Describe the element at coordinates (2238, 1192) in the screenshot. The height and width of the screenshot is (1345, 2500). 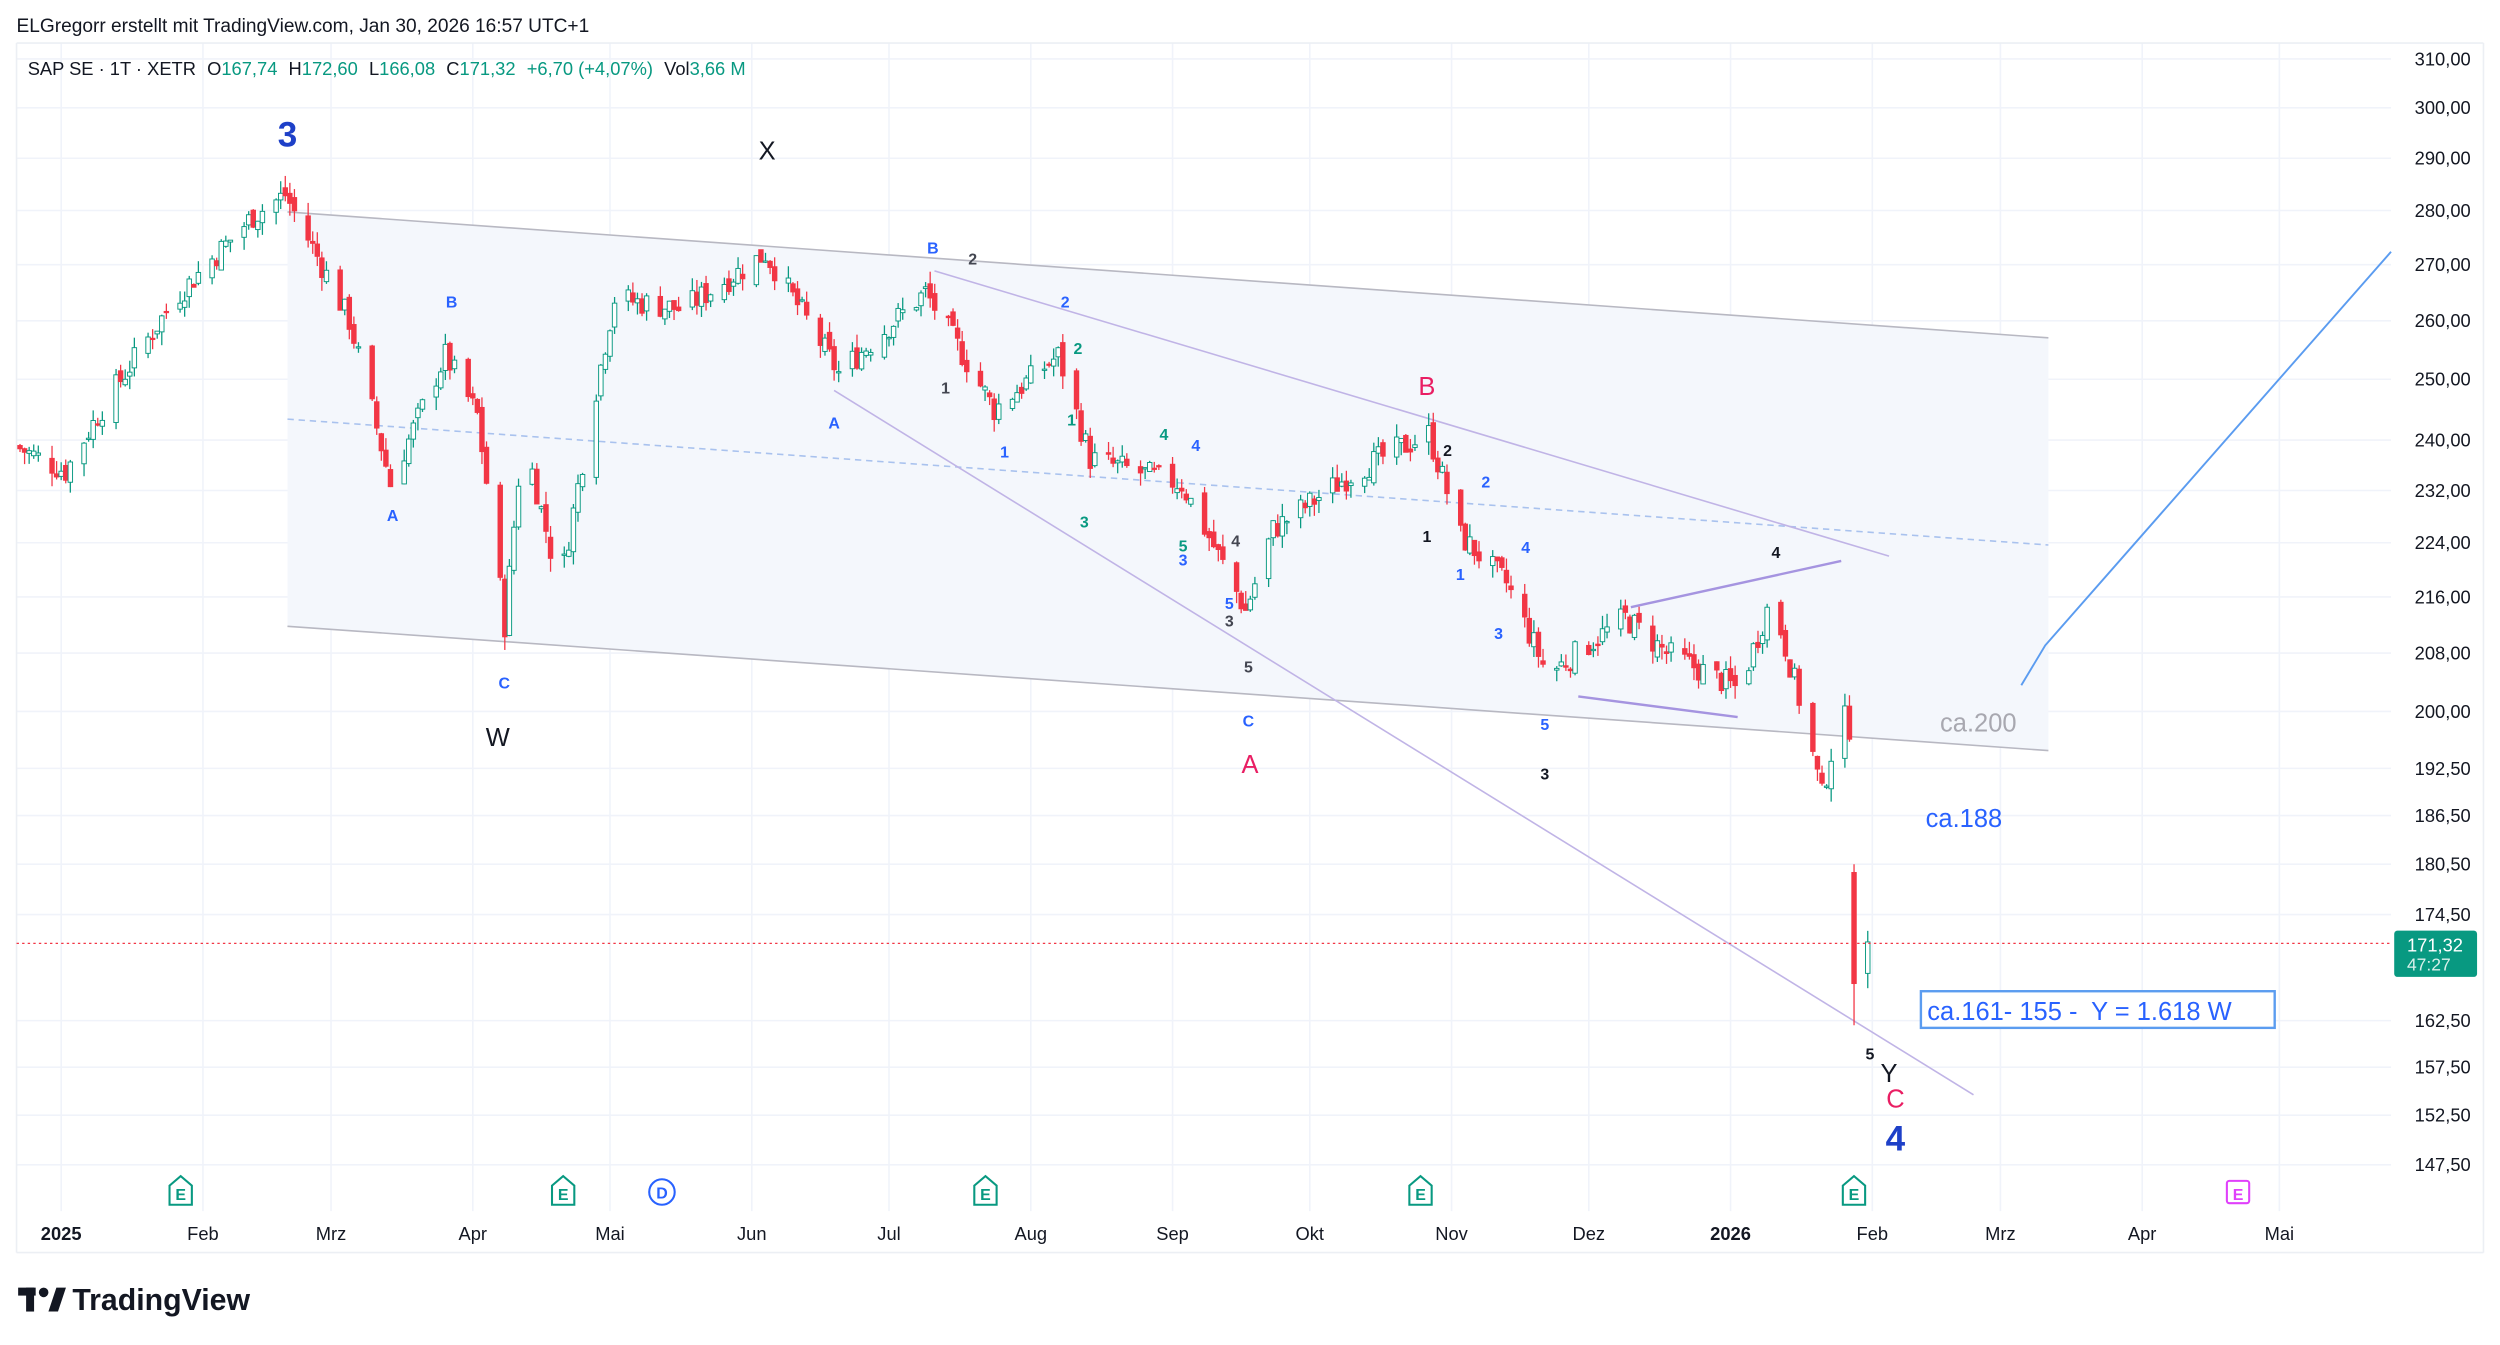
I see `event-earnings-upcoming-icon: E` at that location.